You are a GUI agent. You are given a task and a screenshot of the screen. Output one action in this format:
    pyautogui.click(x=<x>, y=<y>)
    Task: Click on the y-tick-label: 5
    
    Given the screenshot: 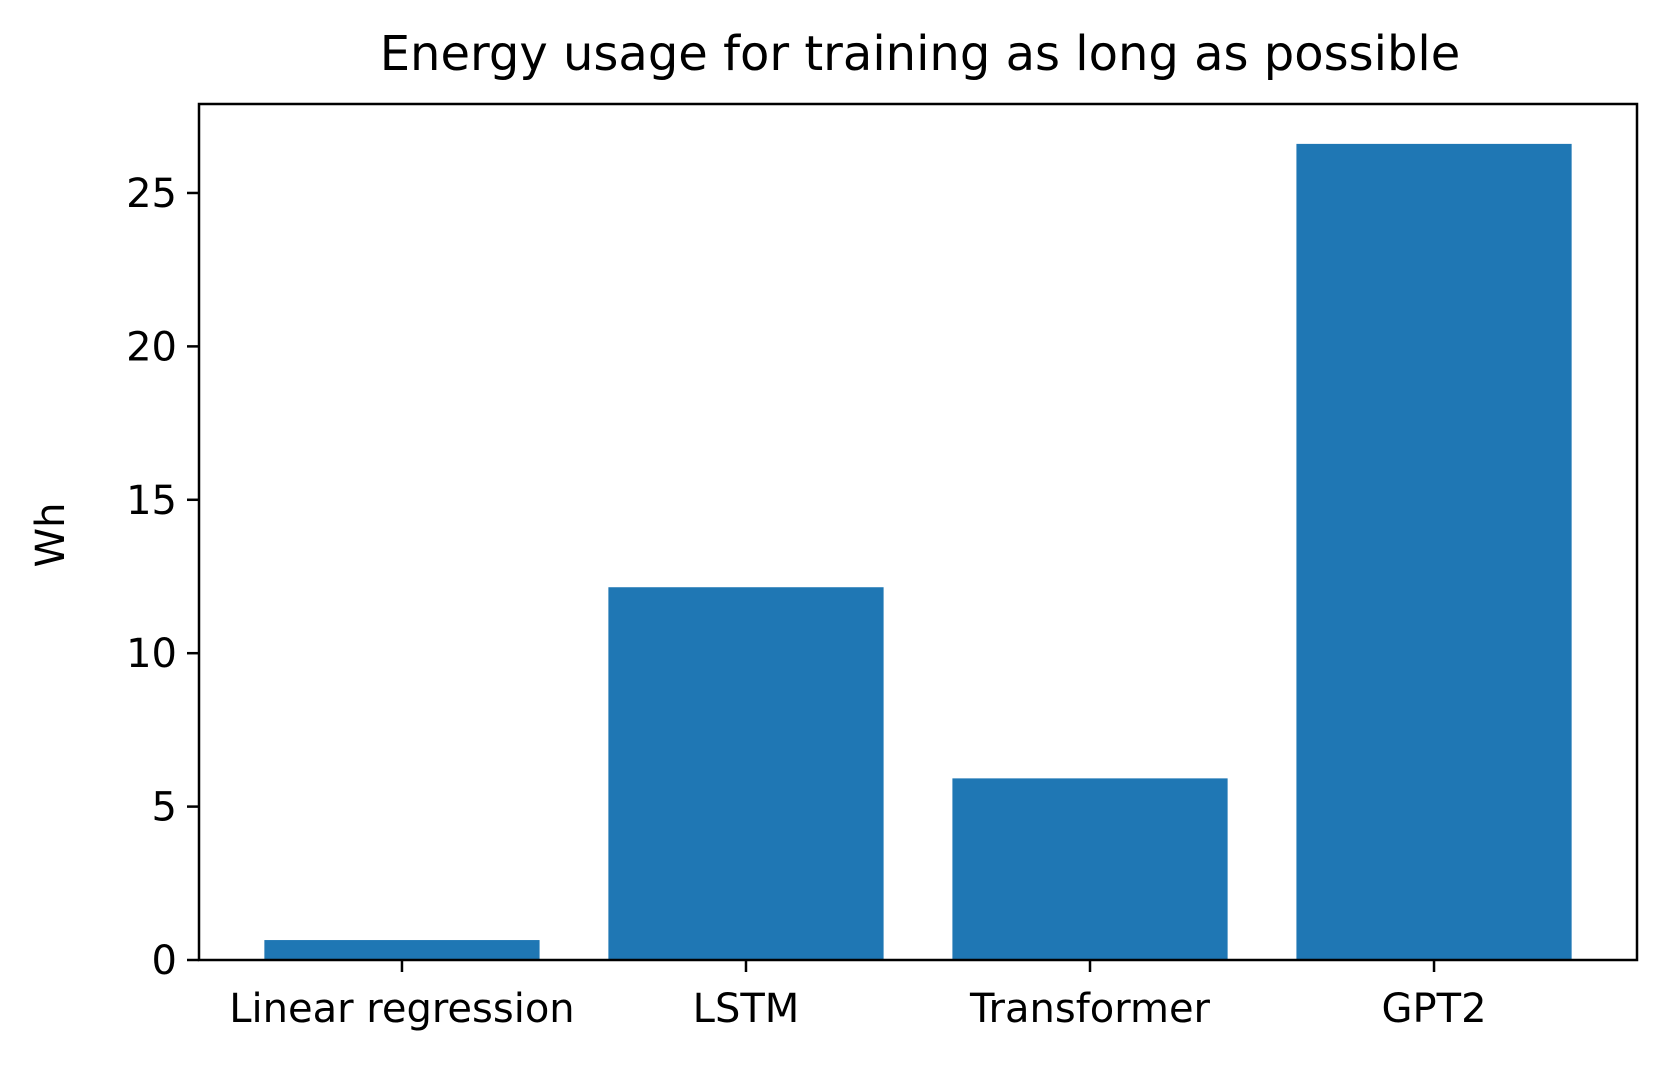 What is the action you would take?
    pyautogui.click(x=164, y=808)
    